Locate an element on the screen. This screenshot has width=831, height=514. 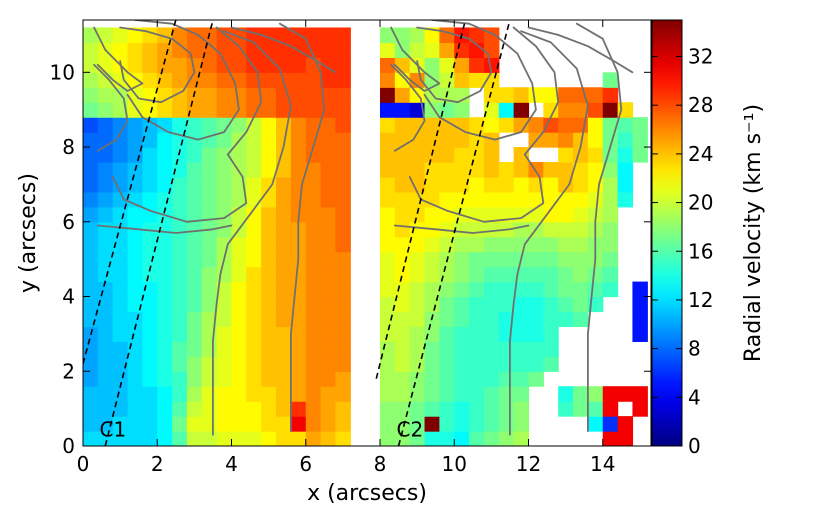
contour-line is located at coordinates (484, 124).